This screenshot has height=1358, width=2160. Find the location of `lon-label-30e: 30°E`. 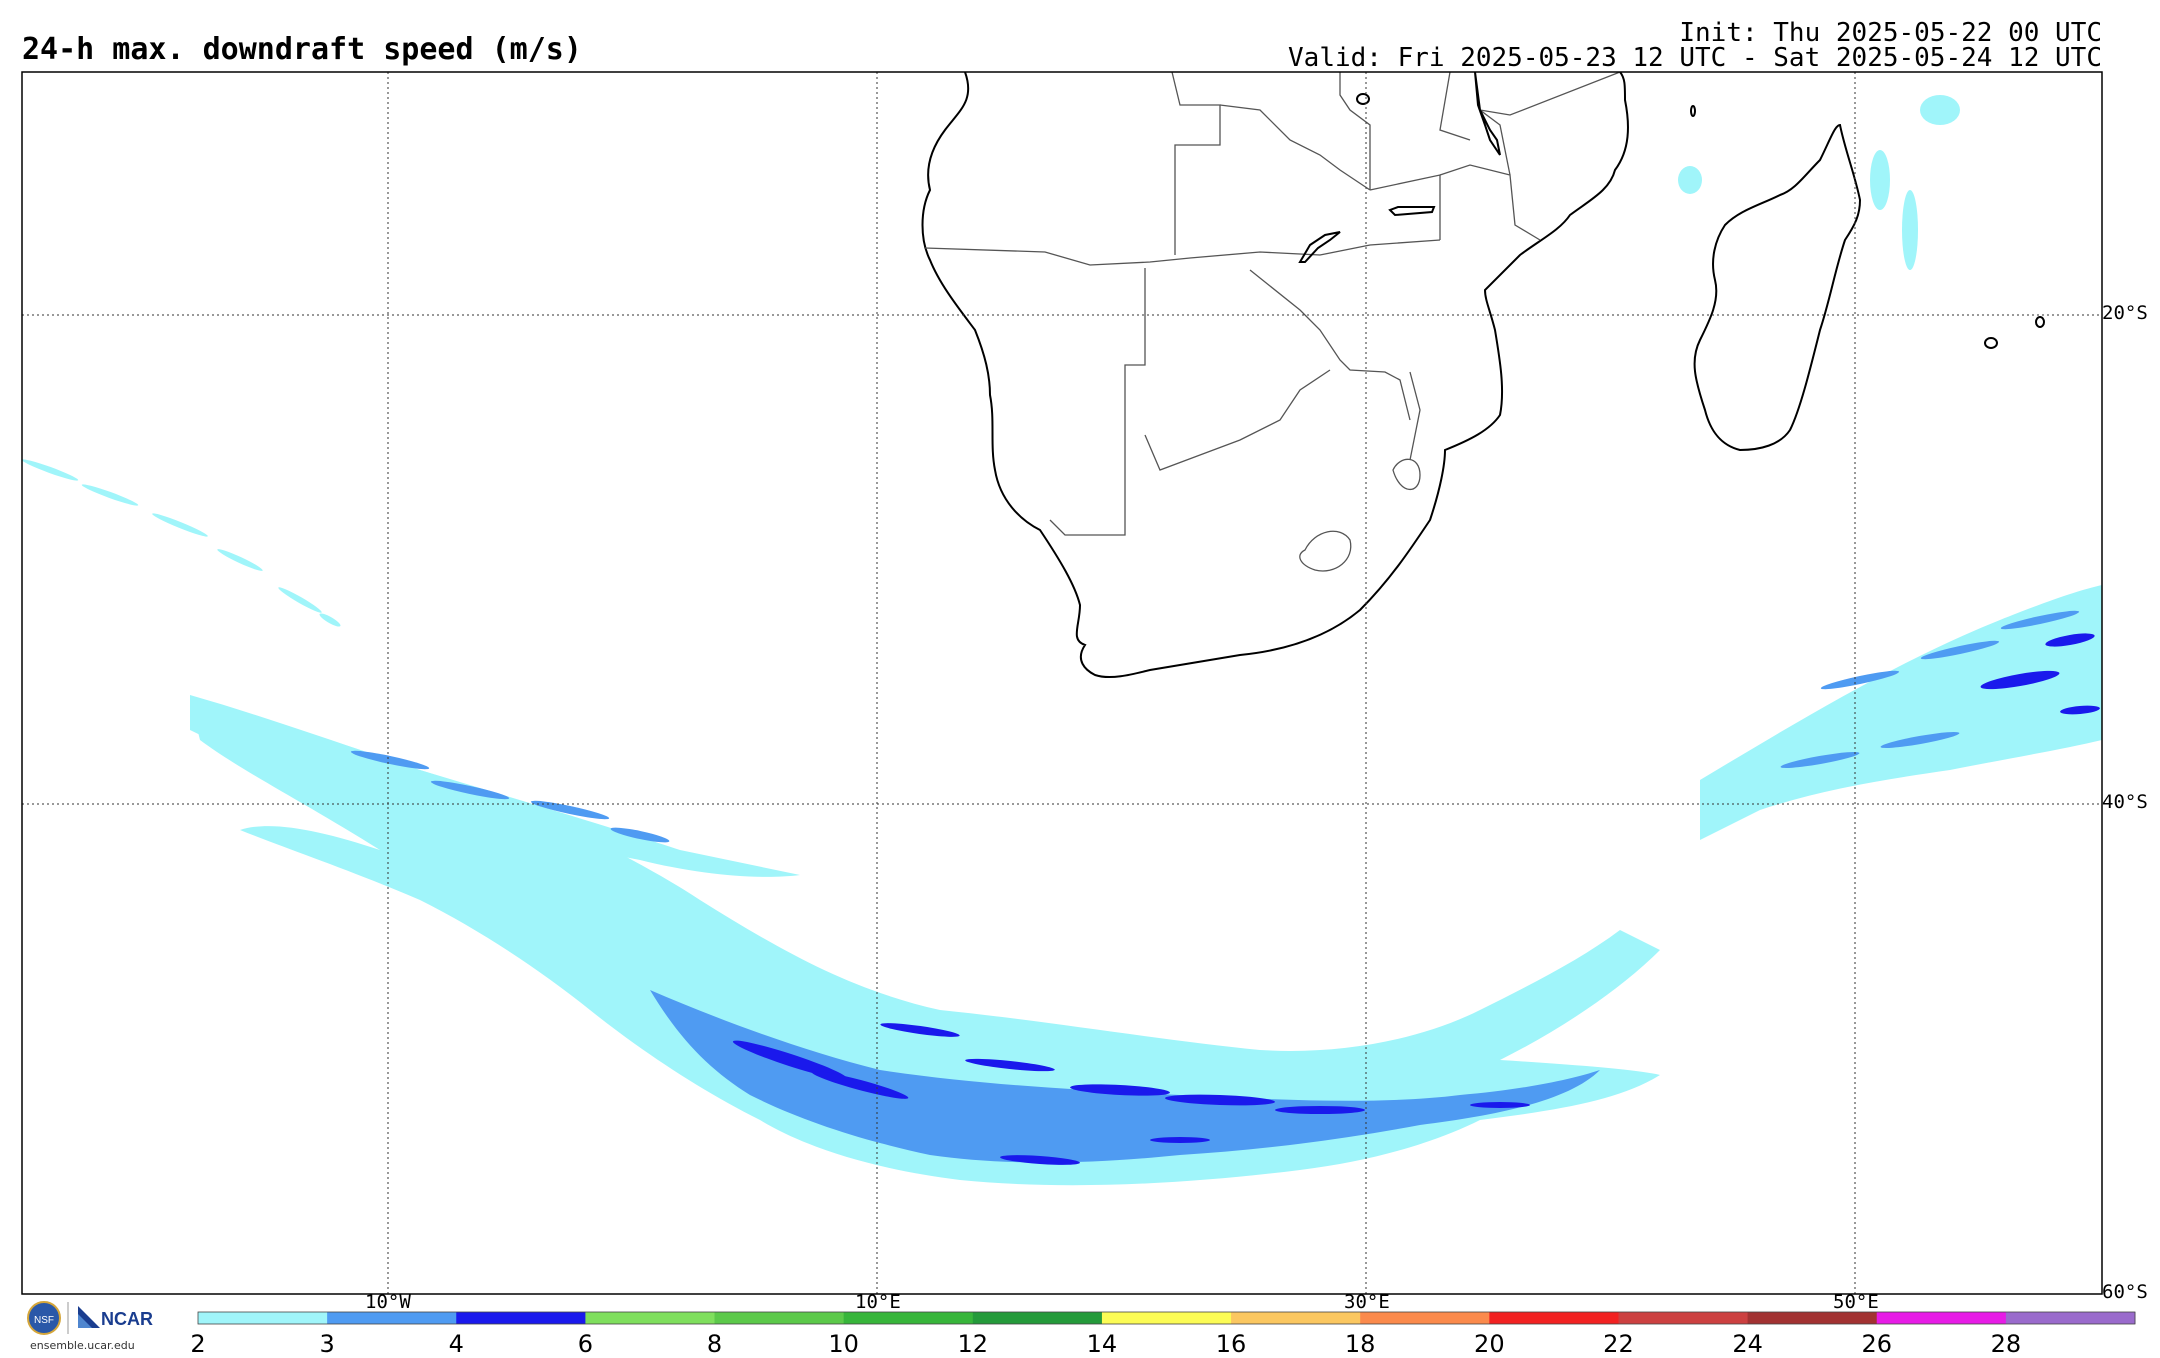

lon-label-30e: 30°E is located at coordinates (1367, 1302).